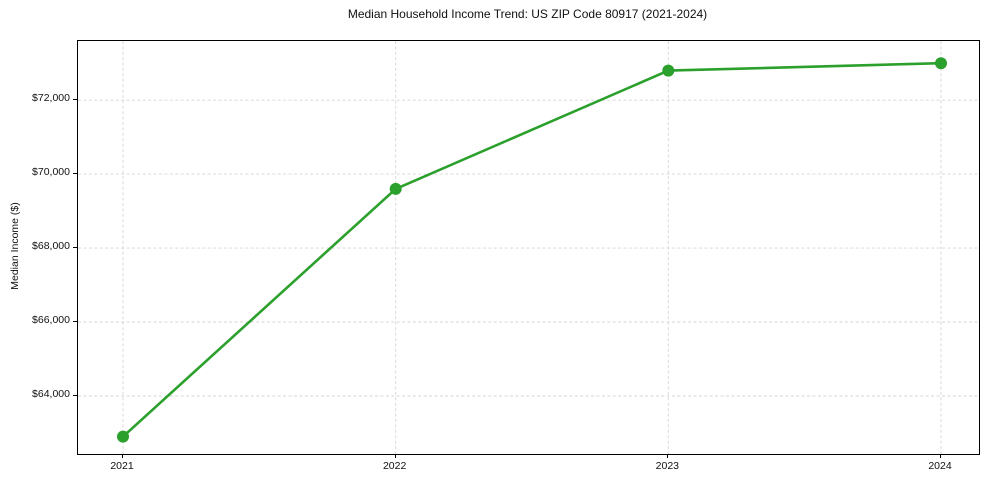 The width and height of the screenshot is (989, 490). I want to click on y-tick-label: $68,000, so click(51, 246).